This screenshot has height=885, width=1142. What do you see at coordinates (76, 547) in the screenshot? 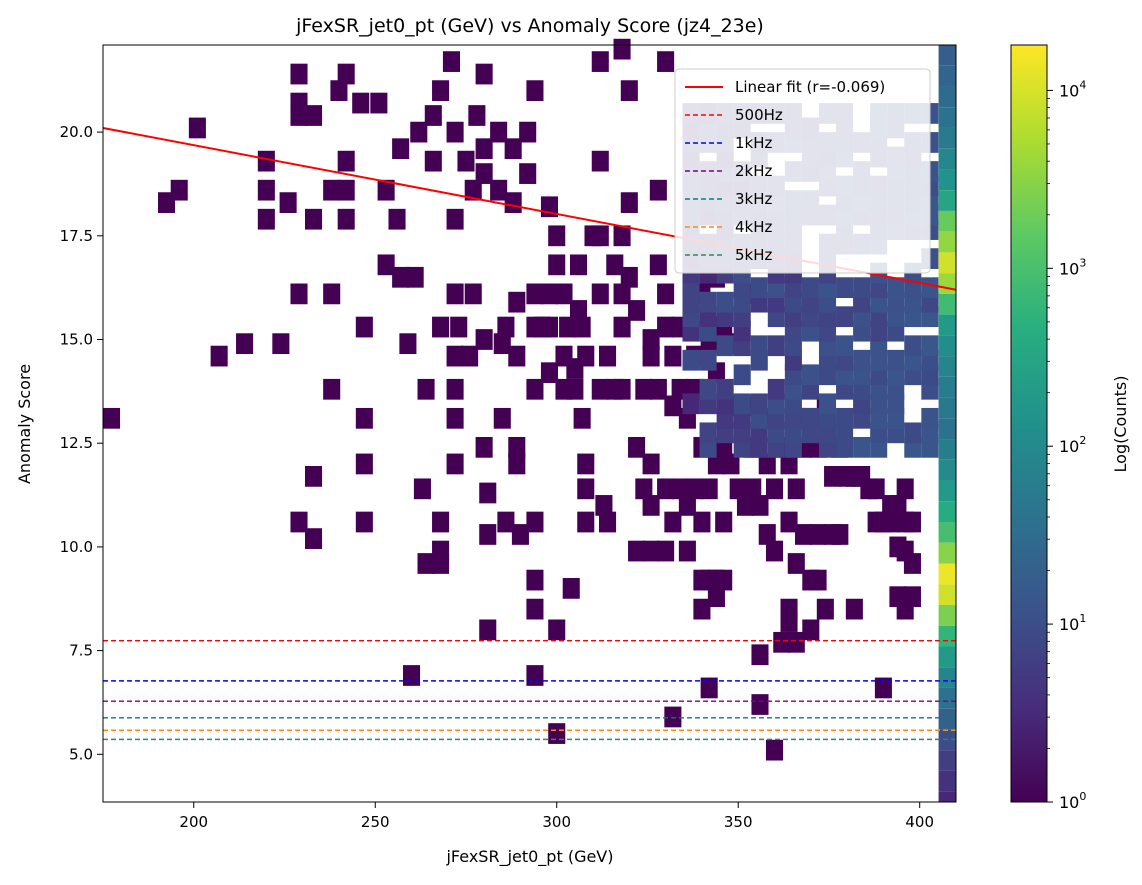
I see `y-tick-label: 10.0` at bounding box center [76, 547].